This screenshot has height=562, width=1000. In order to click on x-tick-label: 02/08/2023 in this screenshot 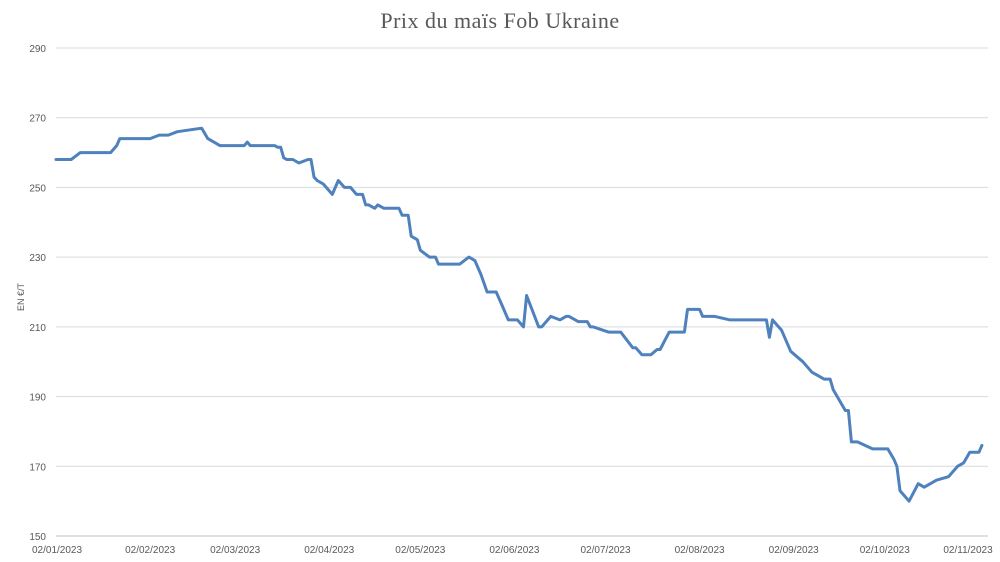, I will do `click(700, 550)`.